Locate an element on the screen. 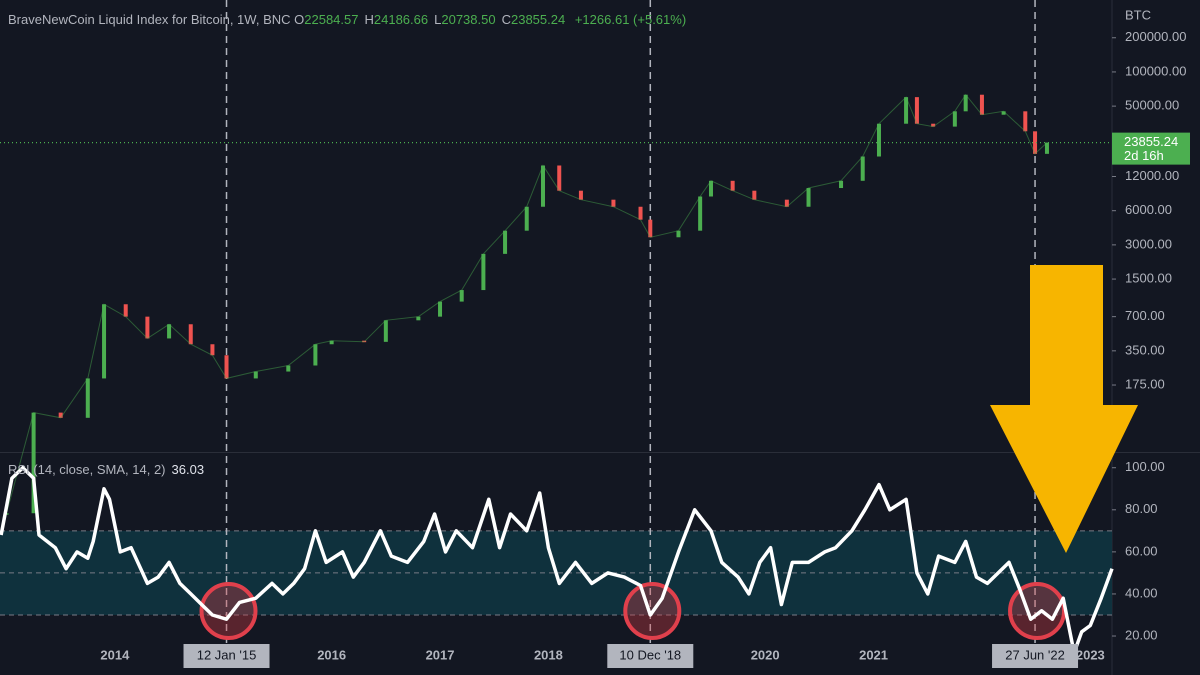 Image resolution: width=1200 pixels, height=675 pixels. highlight-circle is located at coordinates (228, 611).